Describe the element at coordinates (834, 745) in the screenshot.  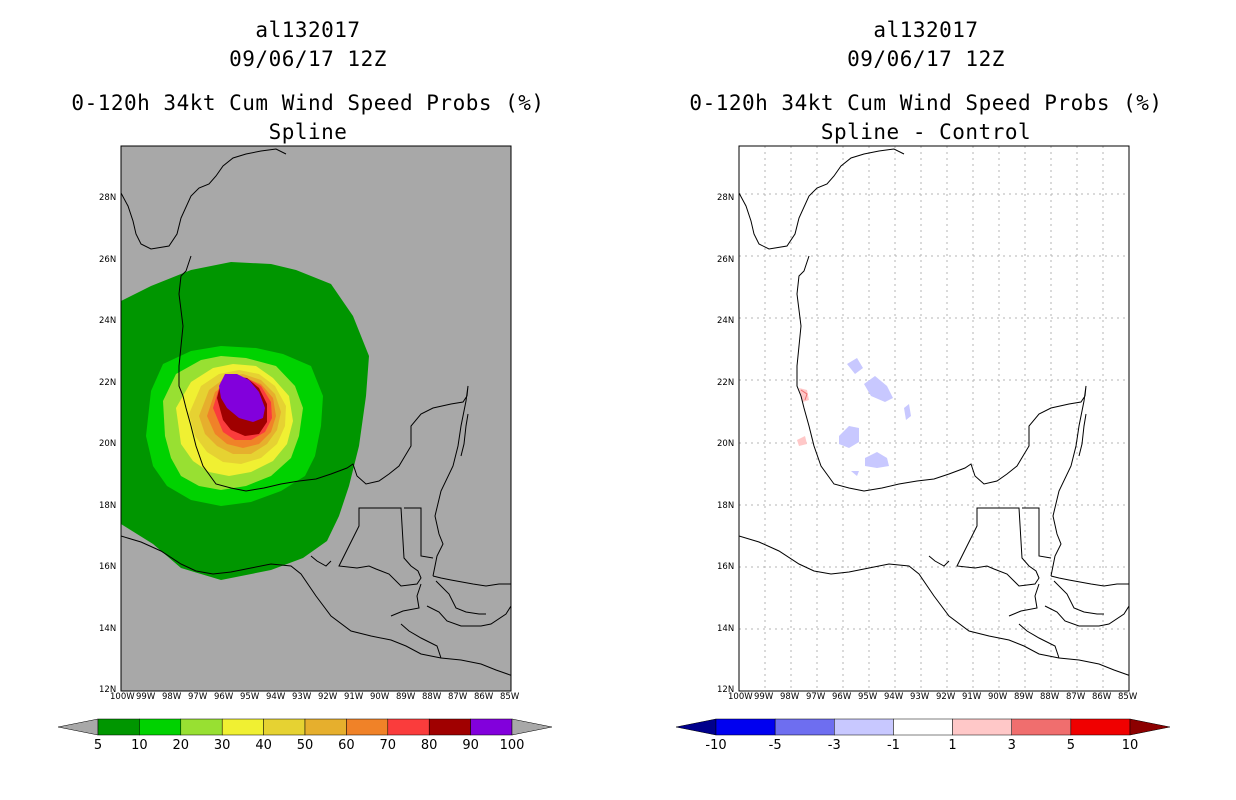
I see `colorbar-tick-label: -3` at that location.